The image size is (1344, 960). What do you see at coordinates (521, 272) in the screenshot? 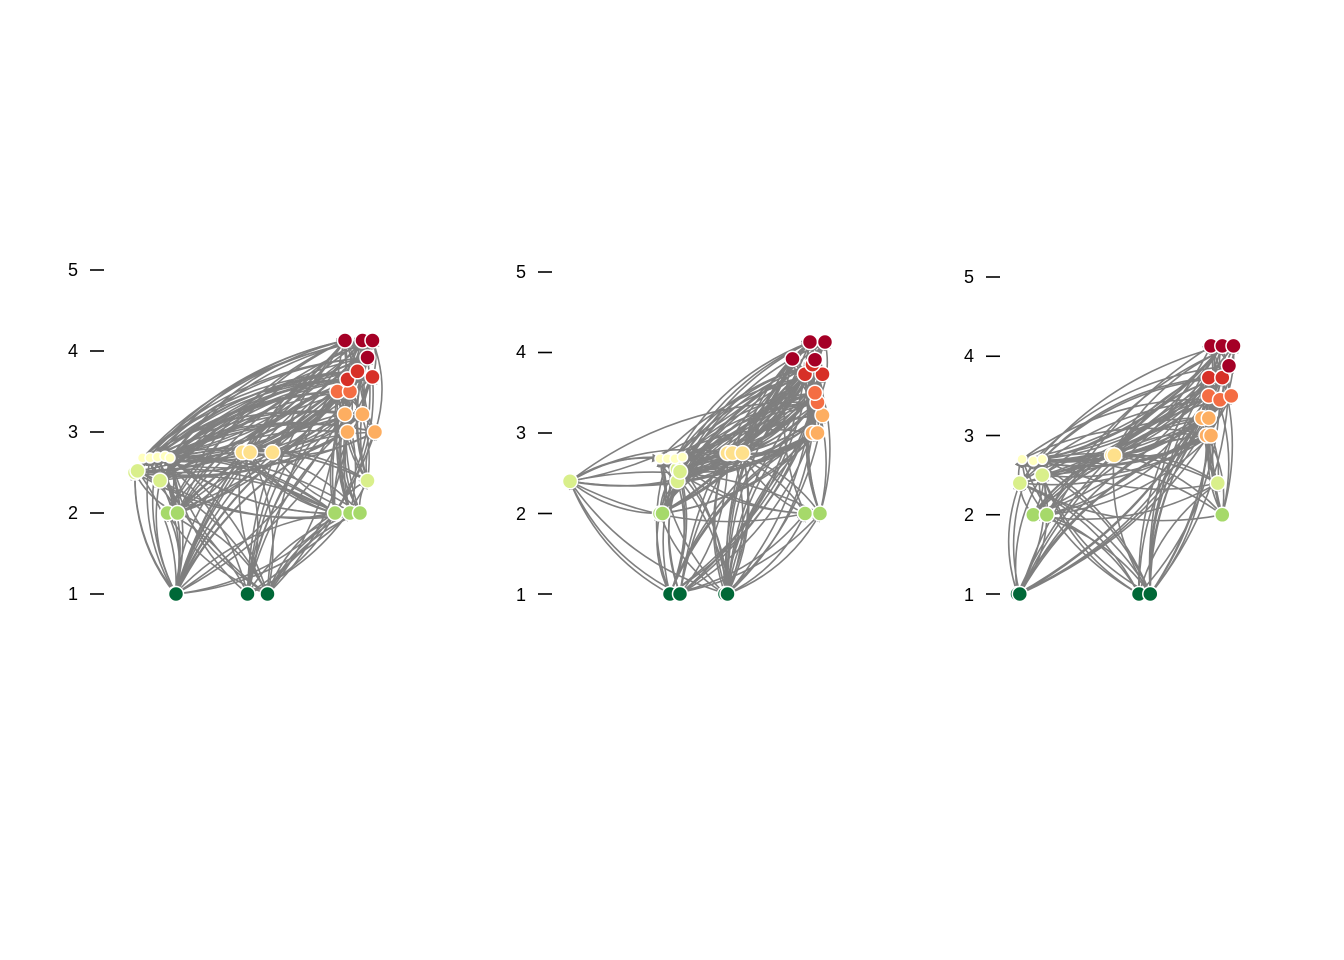
I see `y-tick-label: 5` at bounding box center [521, 272].